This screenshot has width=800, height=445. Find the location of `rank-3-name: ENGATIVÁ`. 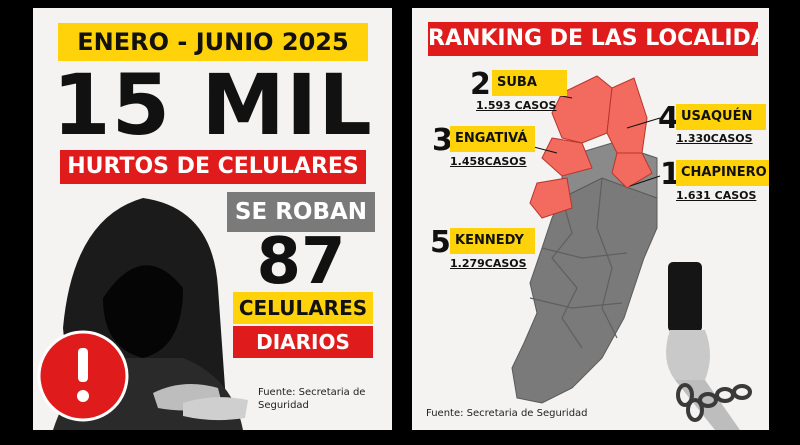

rank-3-name: ENGATIVÁ is located at coordinates (492, 139).